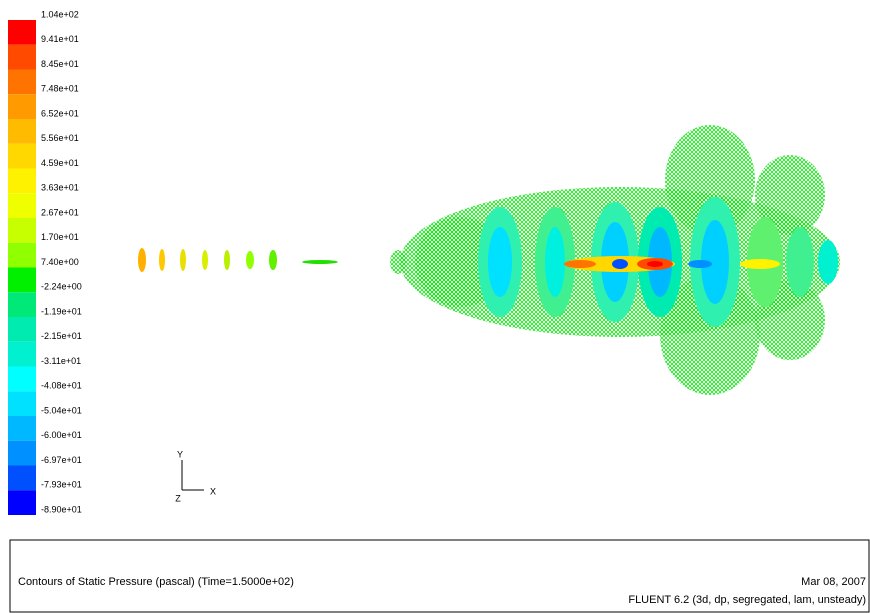  I want to click on colorbar-label: -1.19e+01, so click(61, 311).